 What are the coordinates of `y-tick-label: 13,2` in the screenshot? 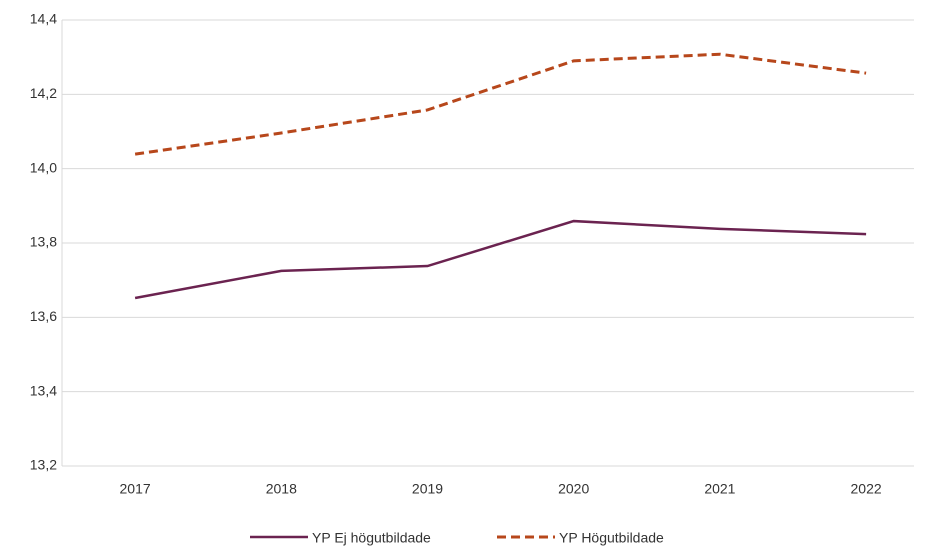 It's located at (43, 465).